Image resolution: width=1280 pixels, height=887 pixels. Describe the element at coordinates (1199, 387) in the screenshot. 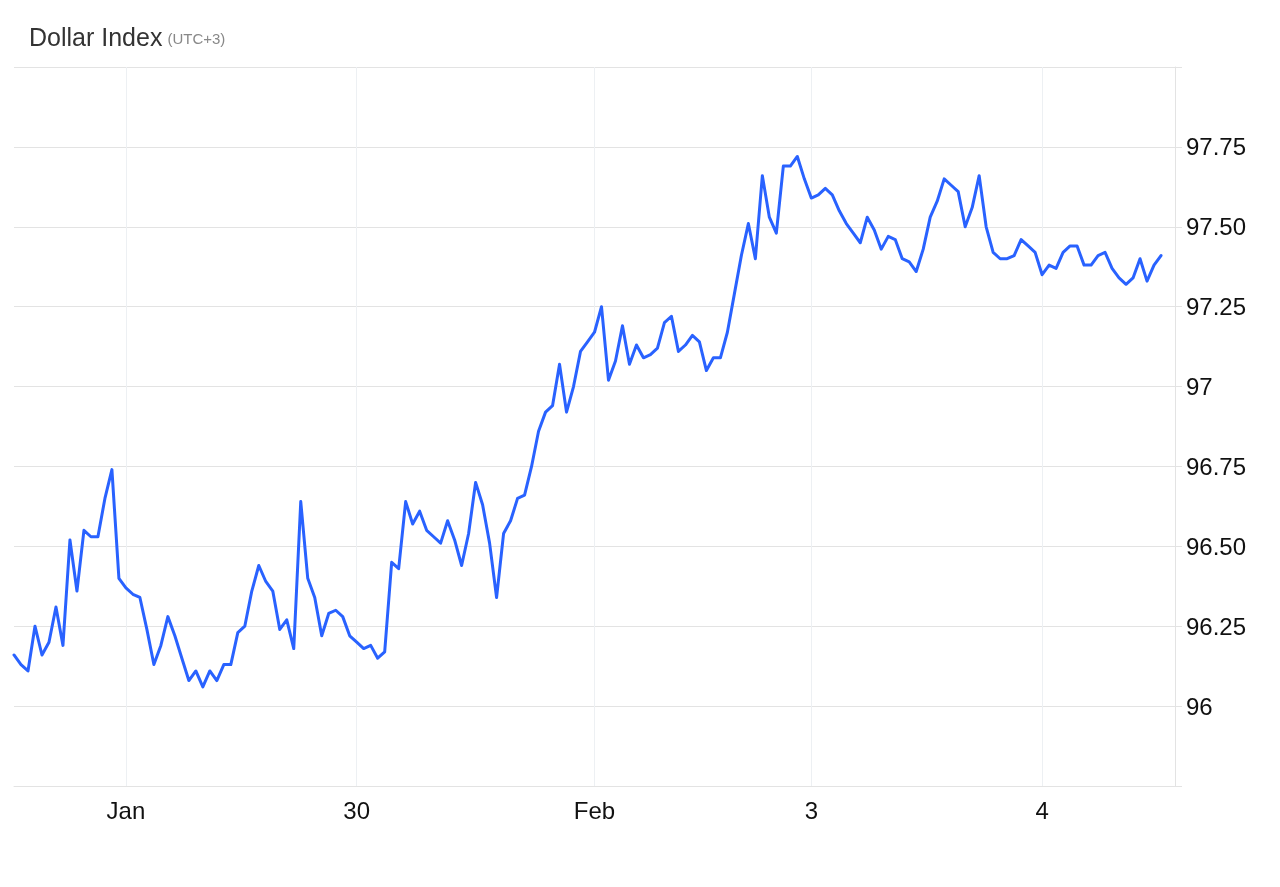

I see `y-tick-label: 97` at that location.